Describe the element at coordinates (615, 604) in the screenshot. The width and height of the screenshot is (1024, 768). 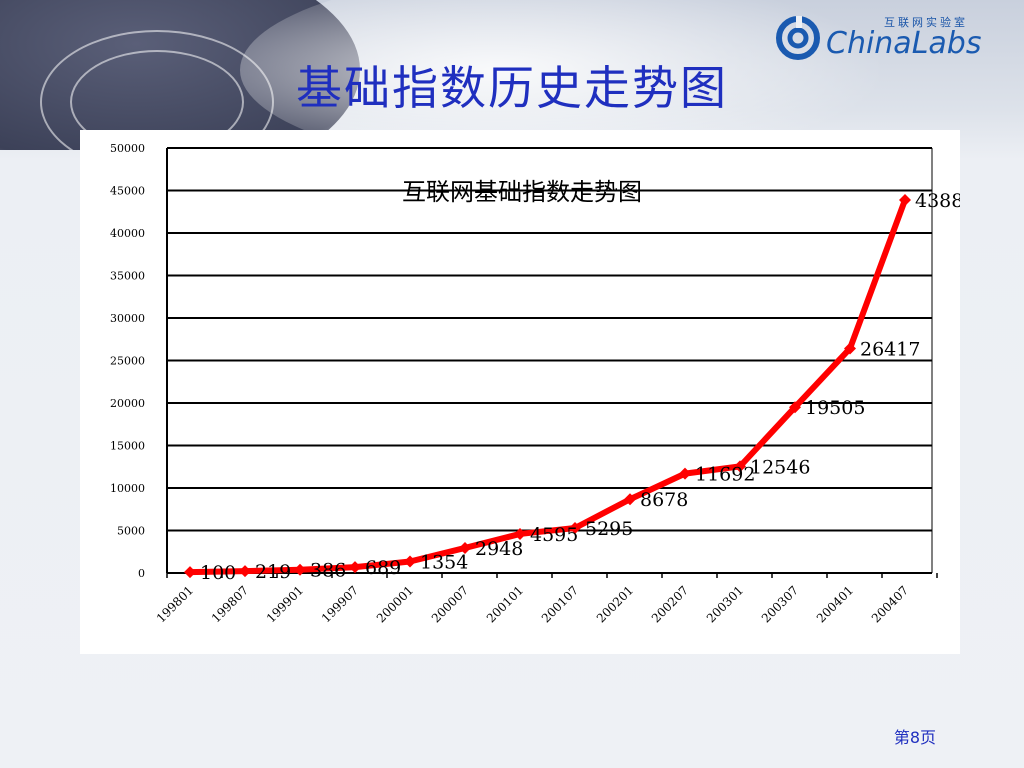
I see `x-tick-label: 200201` at that location.